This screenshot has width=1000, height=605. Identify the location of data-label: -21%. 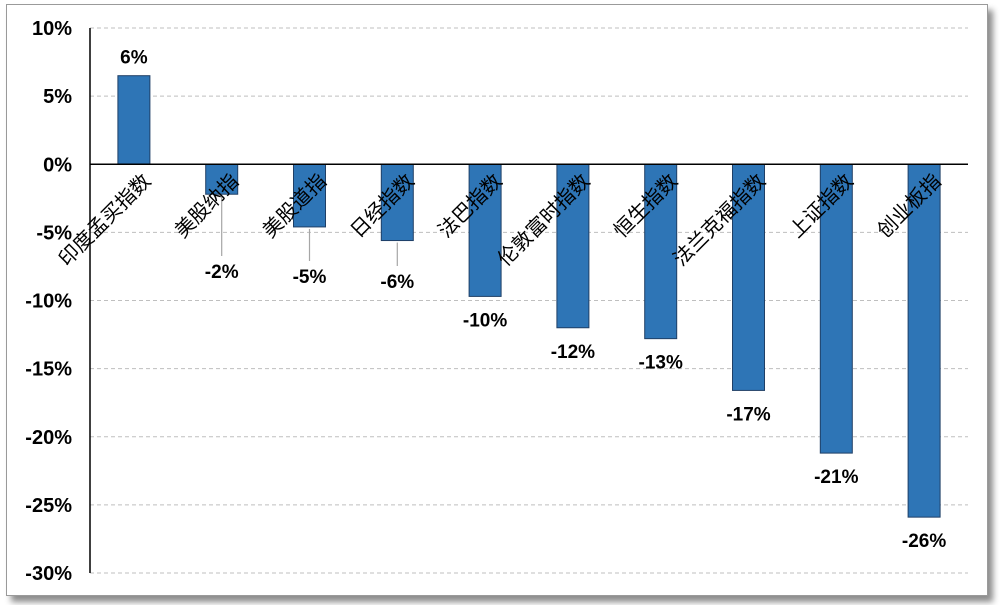
(836, 477).